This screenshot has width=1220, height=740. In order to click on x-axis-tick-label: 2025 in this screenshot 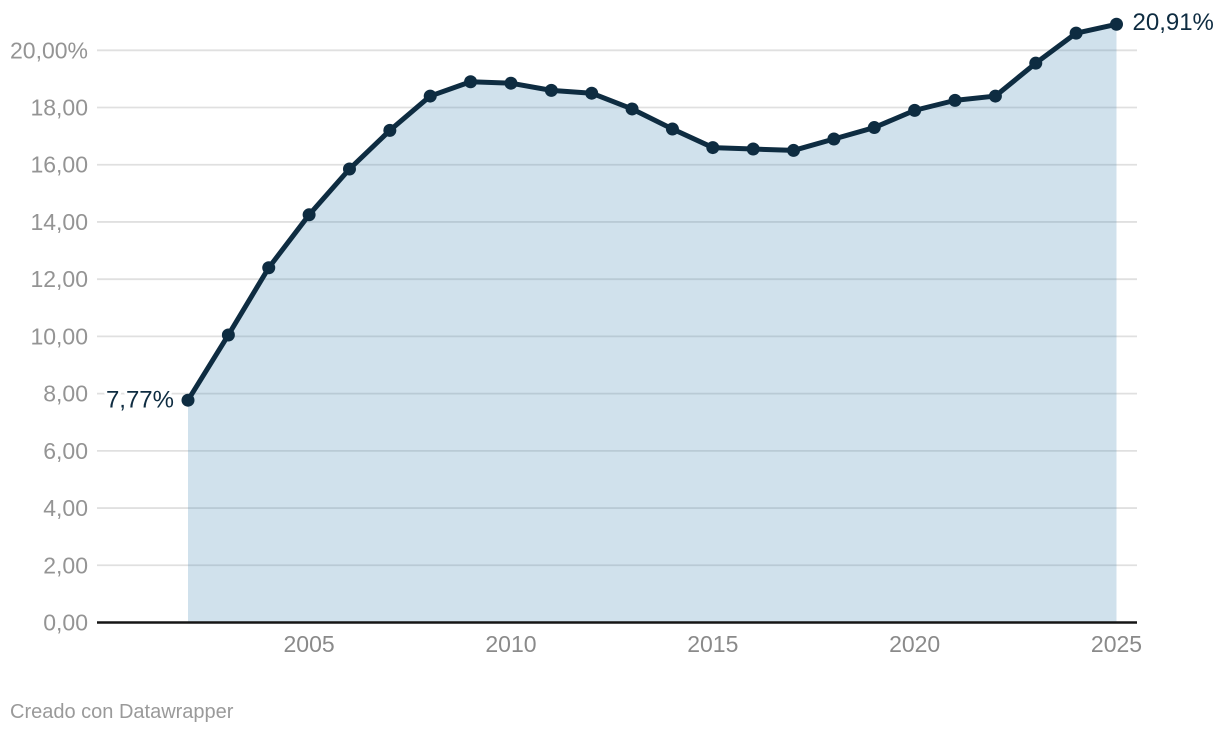, I will do `click(1116, 644)`.